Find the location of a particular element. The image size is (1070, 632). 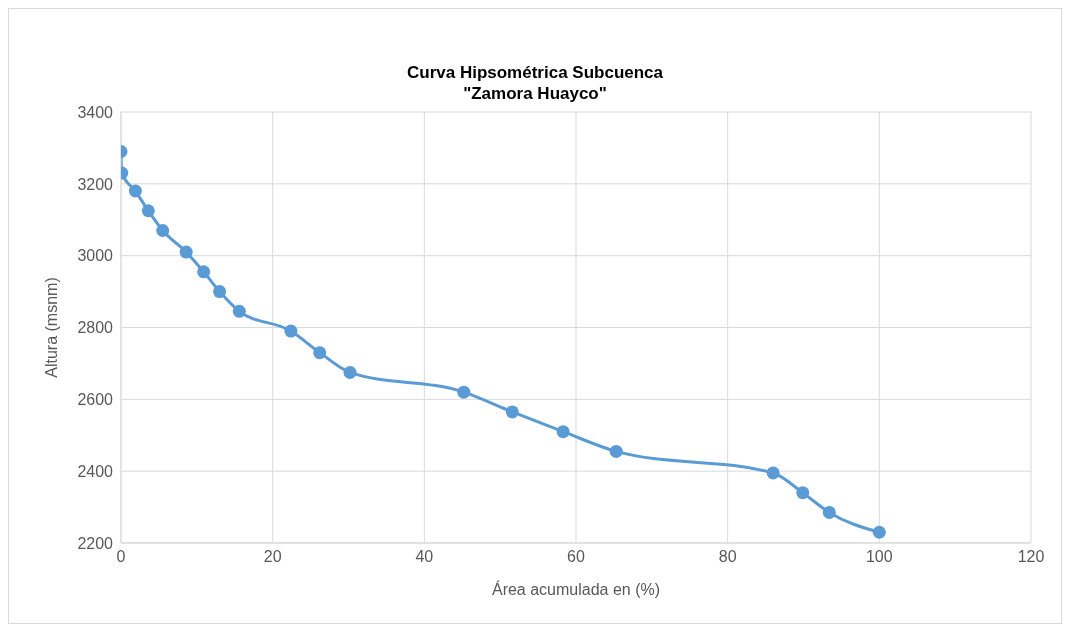

y-tick-label: 3400 is located at coordinates (95, 112).